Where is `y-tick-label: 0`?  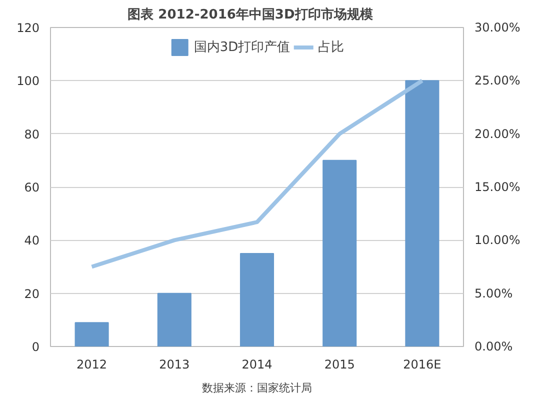 y-tick-label: 0 is located at coordinates (36, 347).